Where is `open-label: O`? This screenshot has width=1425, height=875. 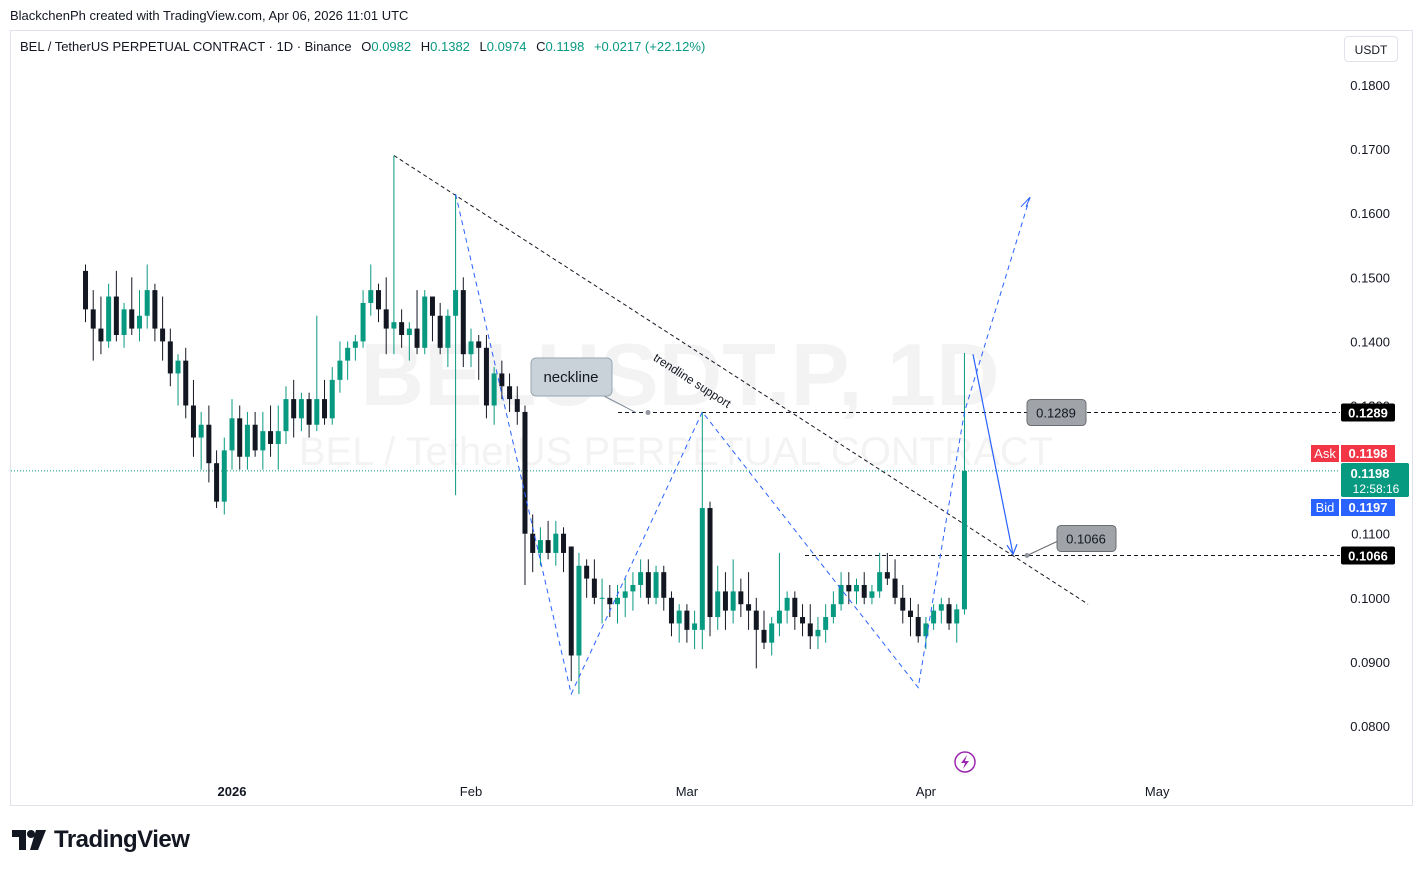
open-label: O is located at coordinates (366, 46).